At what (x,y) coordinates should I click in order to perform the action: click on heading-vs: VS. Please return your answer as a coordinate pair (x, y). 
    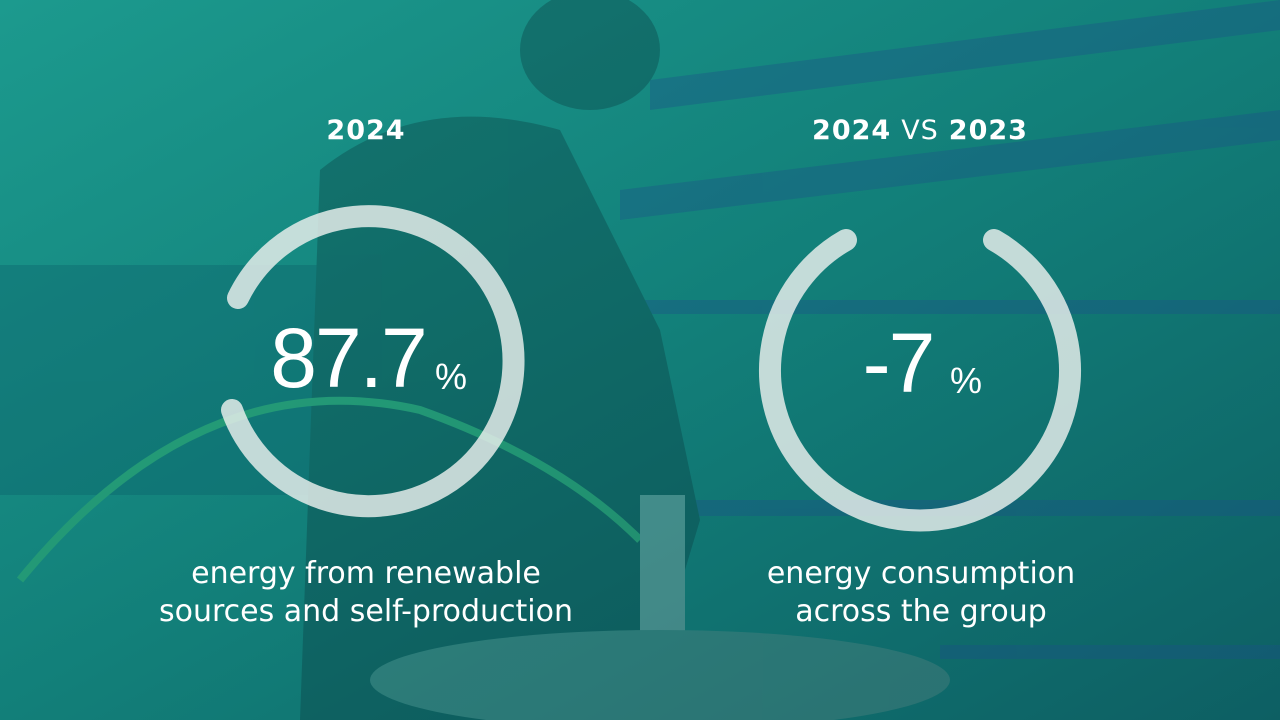
    Looking at the image, I should click on (920, 130).